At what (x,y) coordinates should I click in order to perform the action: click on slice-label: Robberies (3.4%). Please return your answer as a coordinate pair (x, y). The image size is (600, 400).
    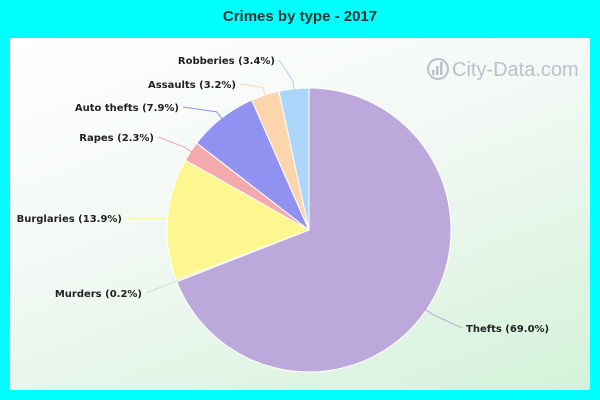
    Looking at the image, I should click on (226, 61).